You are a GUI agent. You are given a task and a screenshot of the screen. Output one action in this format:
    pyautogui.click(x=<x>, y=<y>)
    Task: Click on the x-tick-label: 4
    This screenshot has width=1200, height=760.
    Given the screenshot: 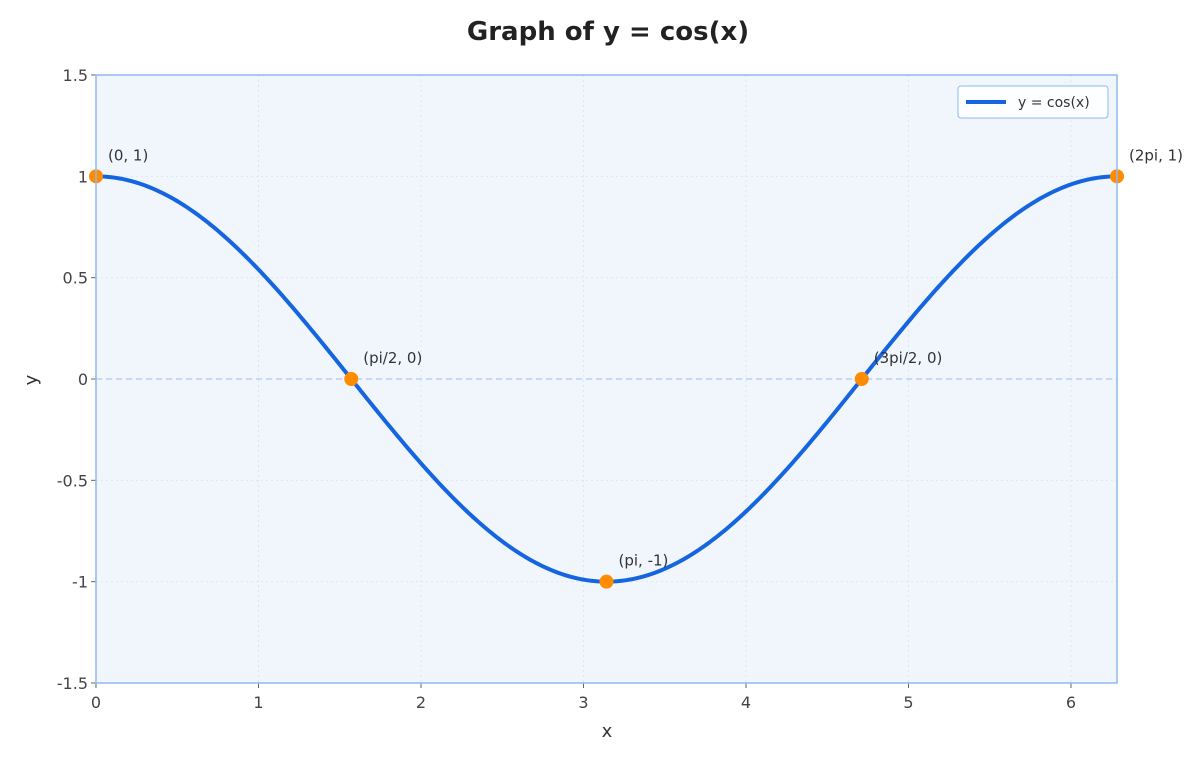 What is the action you would take?
    pyautogui.click(x=746, y=702)
    